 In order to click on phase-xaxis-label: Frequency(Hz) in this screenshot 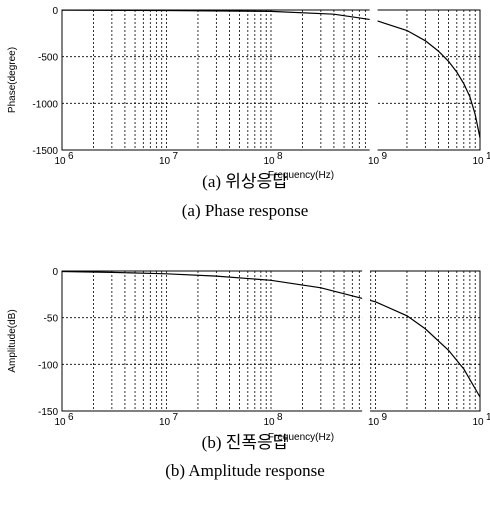, I will do `click(301, 175)`.